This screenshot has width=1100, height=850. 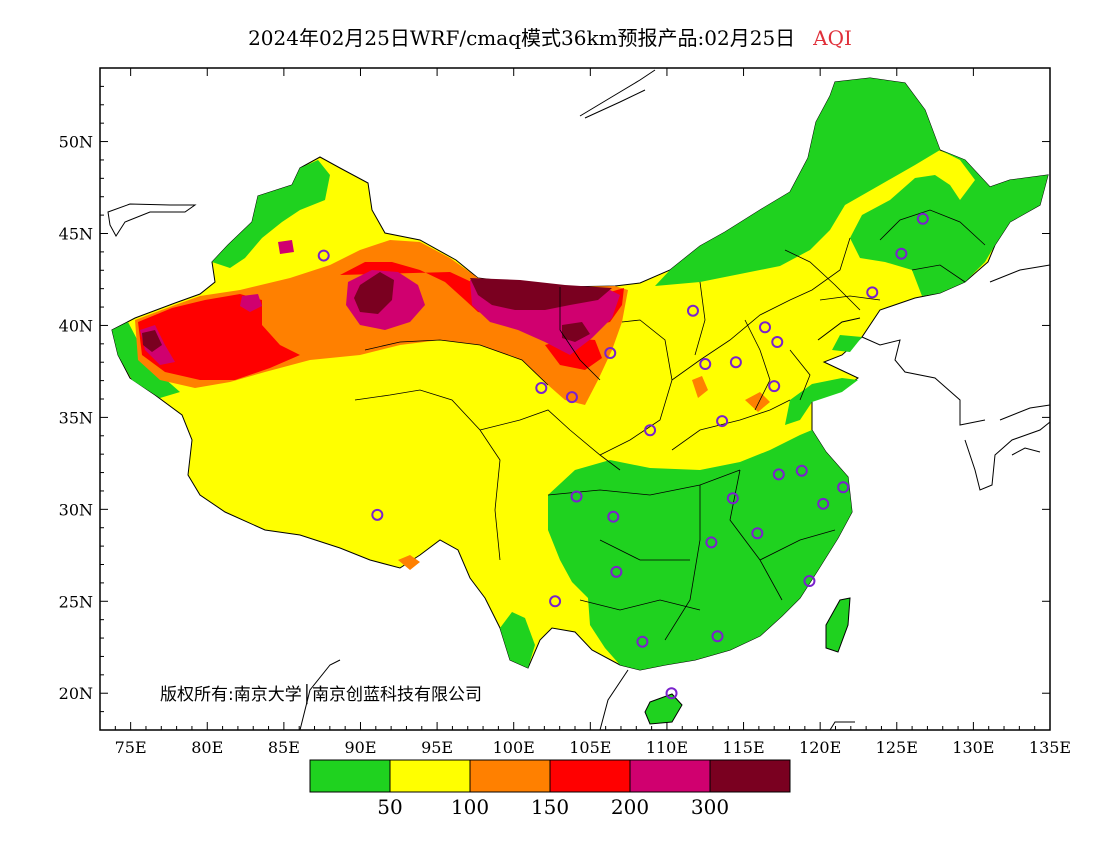 What do you see at coordinates (743, 747) in the screenshot?
I see `lon-label: 115E` at bounding box center [743, 747].